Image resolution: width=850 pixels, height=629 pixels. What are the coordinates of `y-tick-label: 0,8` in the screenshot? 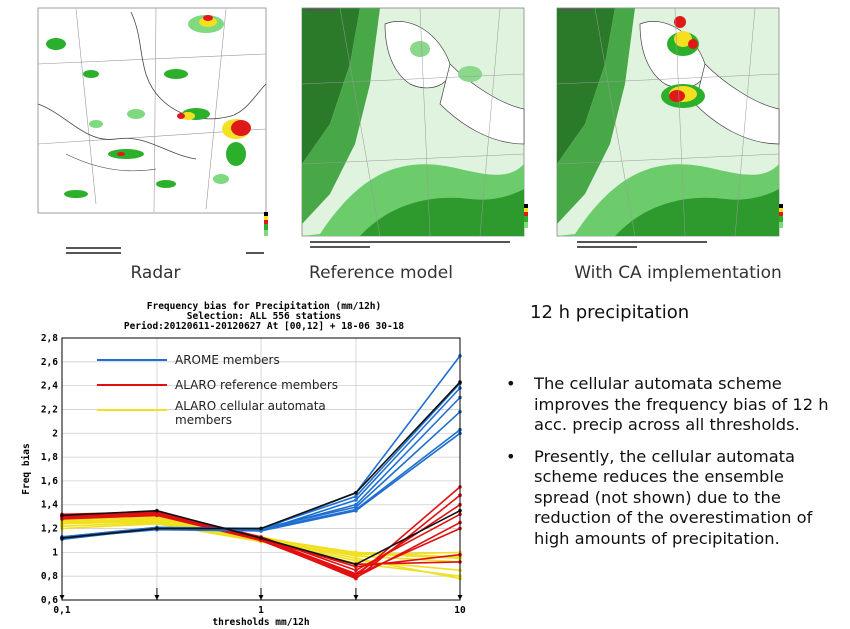 It's located at (49, 576).